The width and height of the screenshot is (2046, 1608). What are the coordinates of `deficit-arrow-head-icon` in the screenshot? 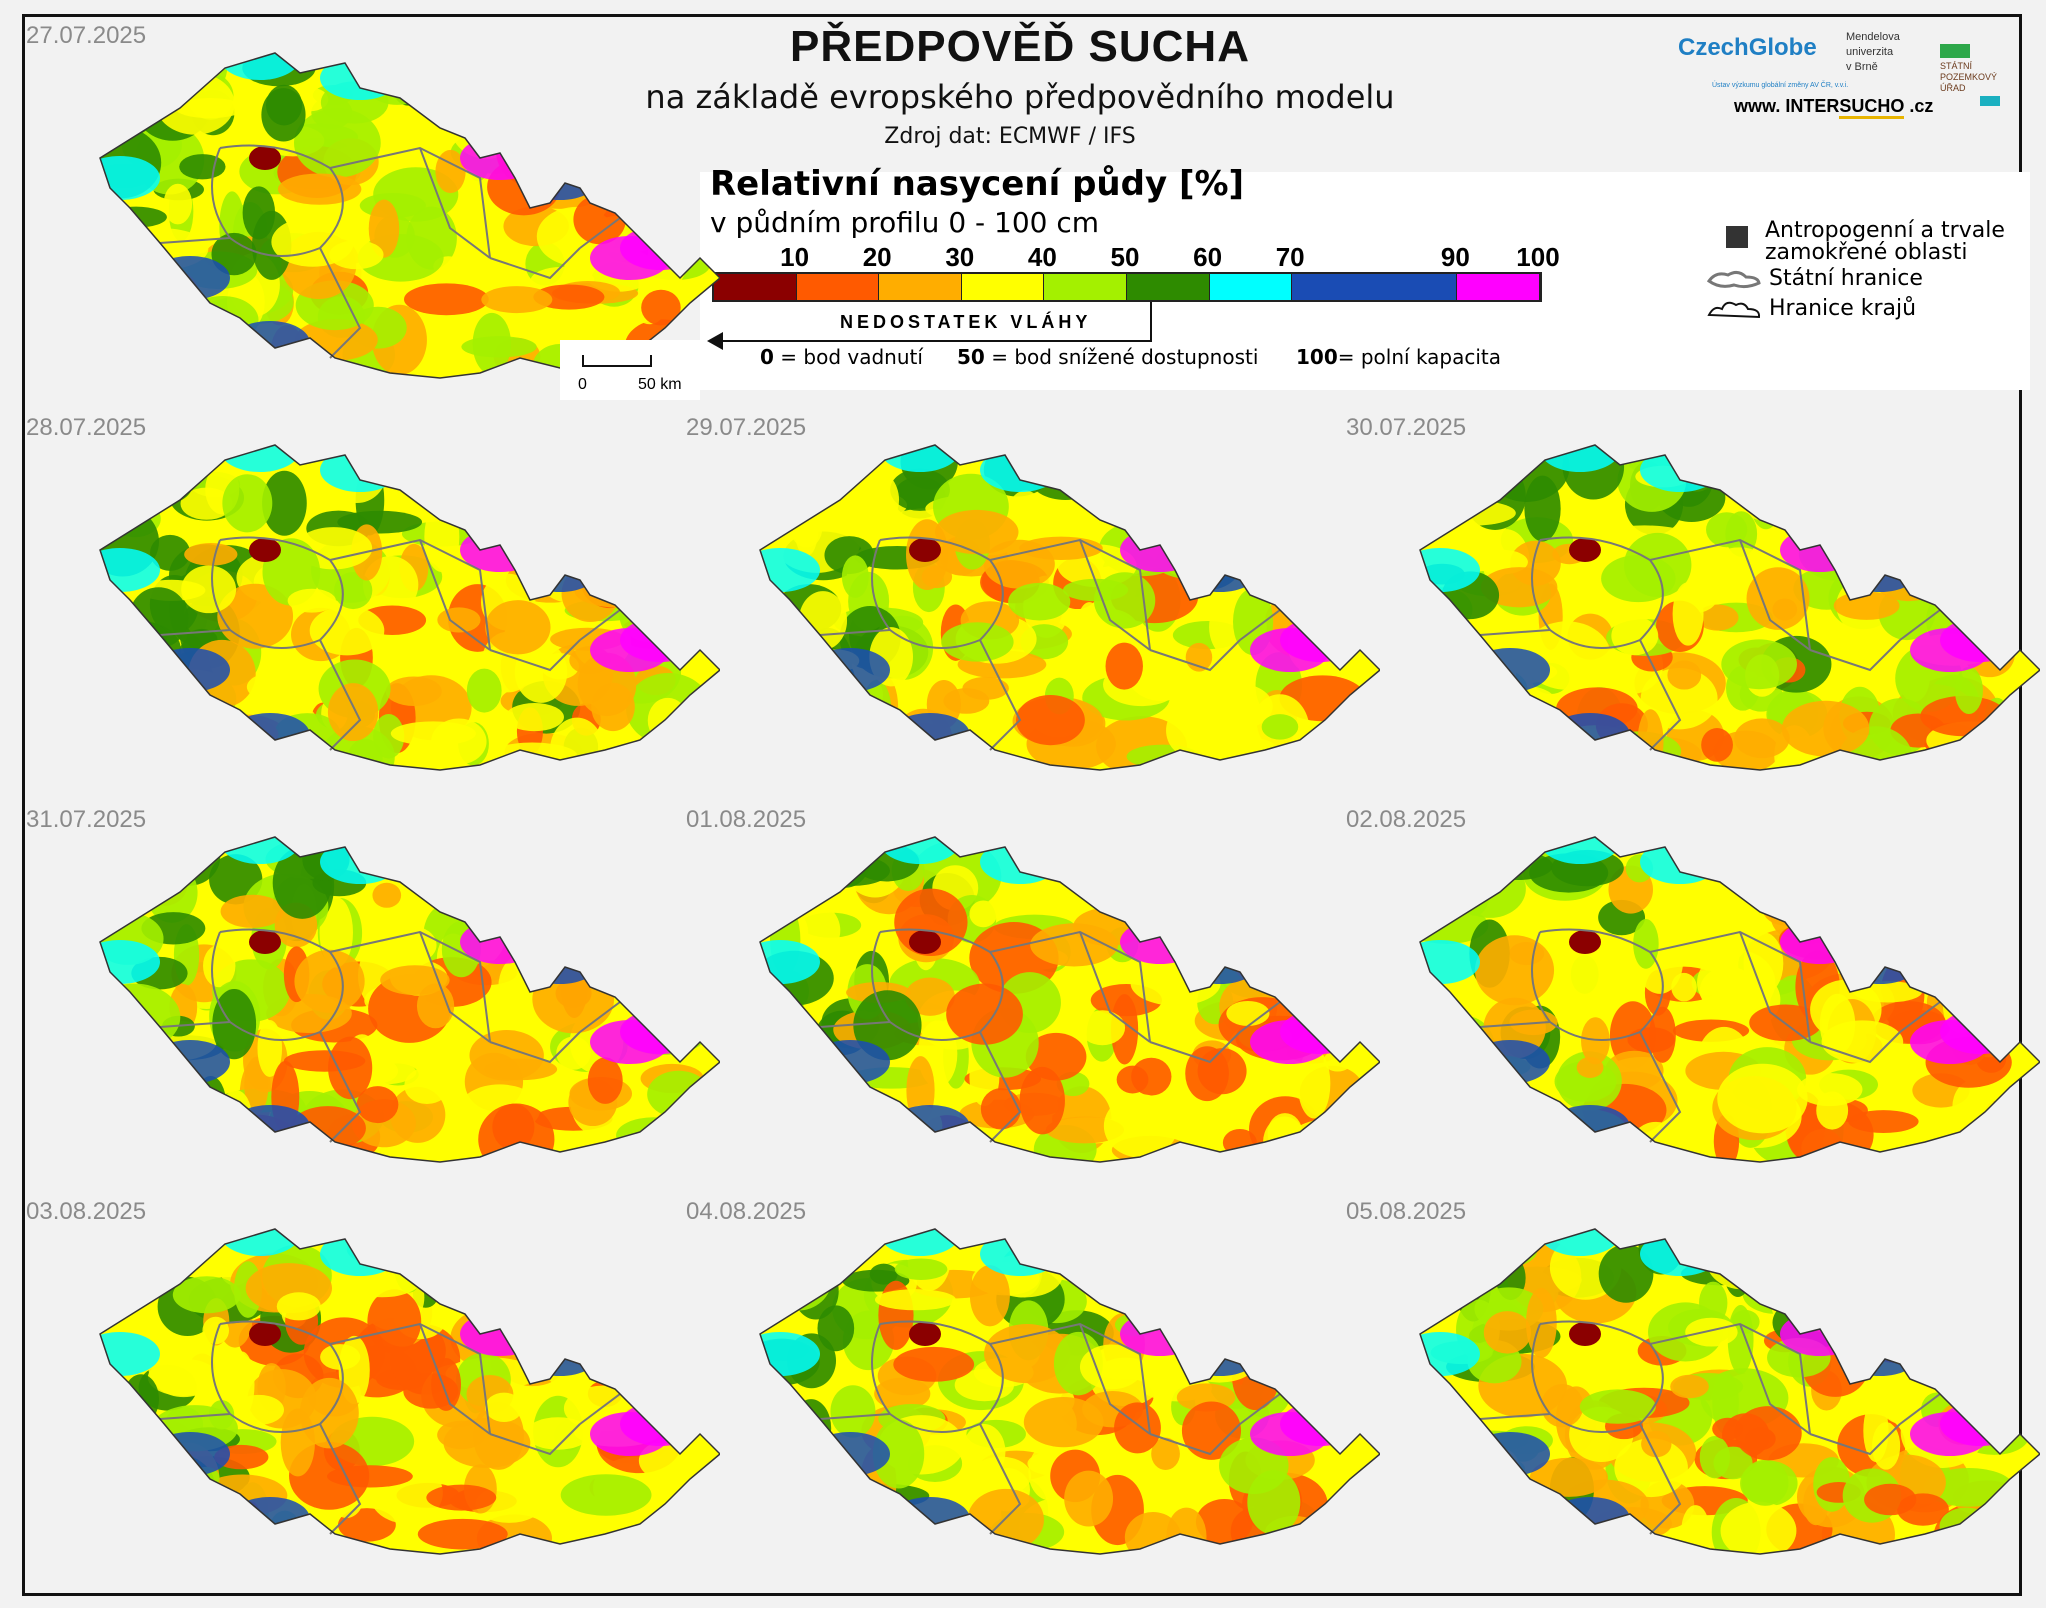 It's located at (715, 341).